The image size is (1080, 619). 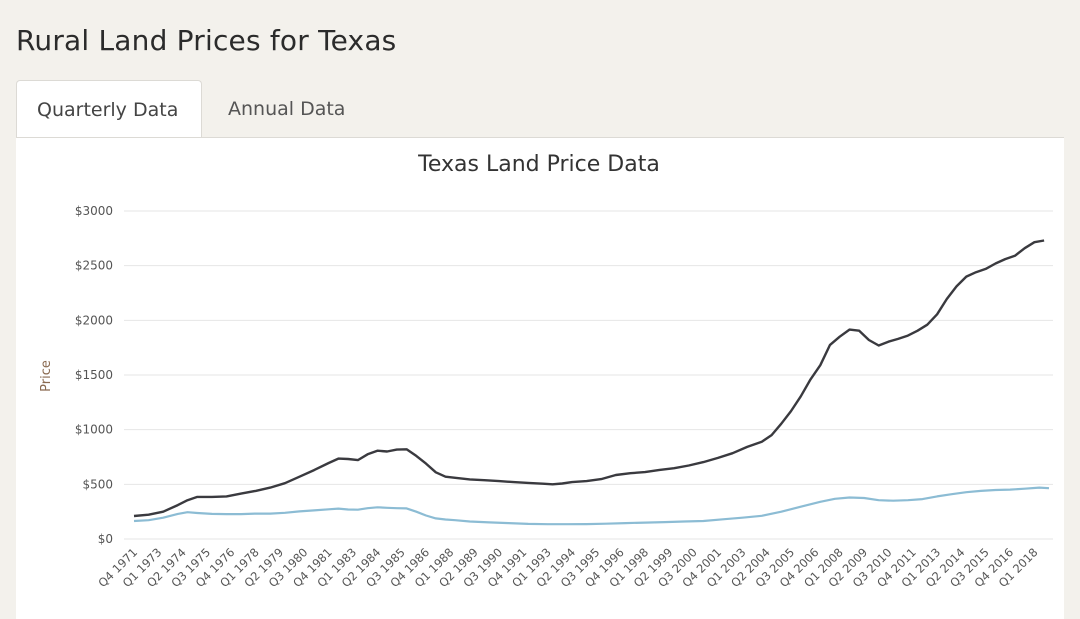 I want to click on tab-bar: Quarterly Data Annual Data, so click(x=540, y=109).